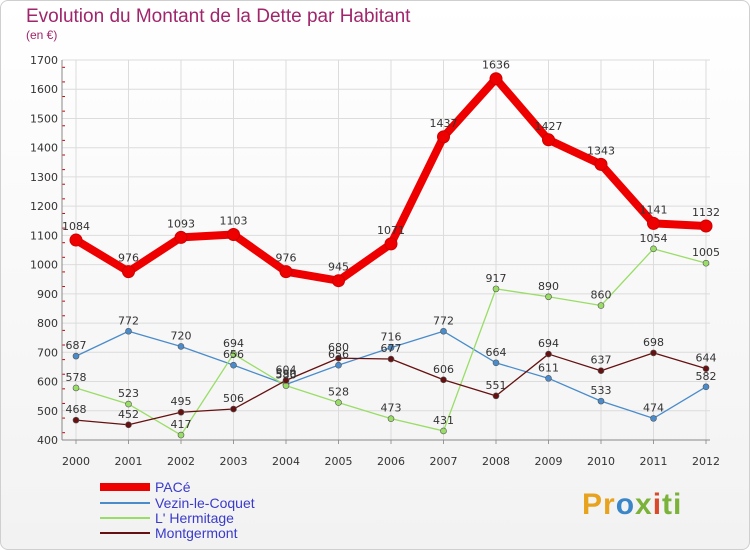  Describe the element at coordinates (443, 420) in the screenshot. I see `data-label: 431` at that location.